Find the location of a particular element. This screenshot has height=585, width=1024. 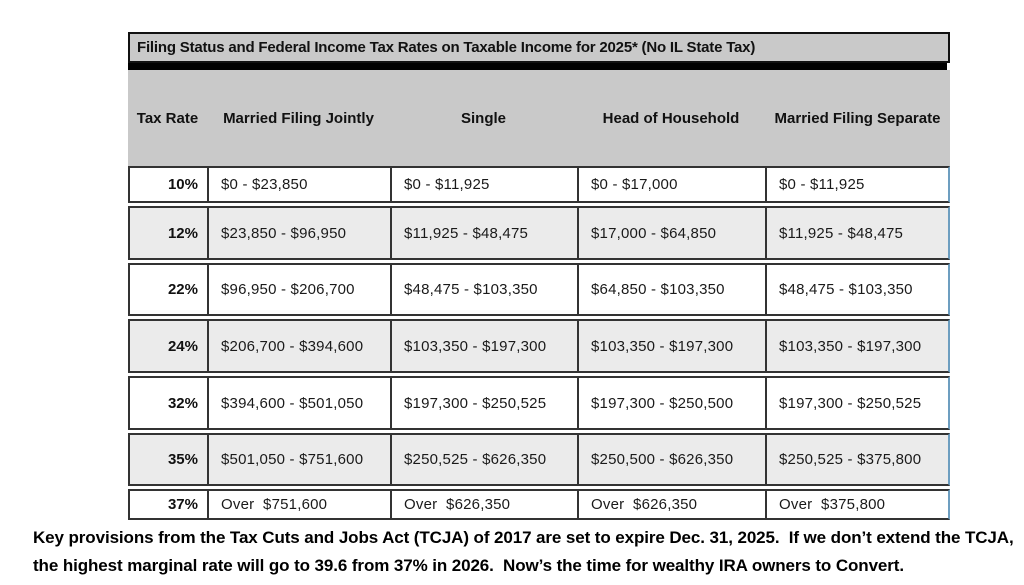

rate-cell: 35% is located at coordinates (167, 459).